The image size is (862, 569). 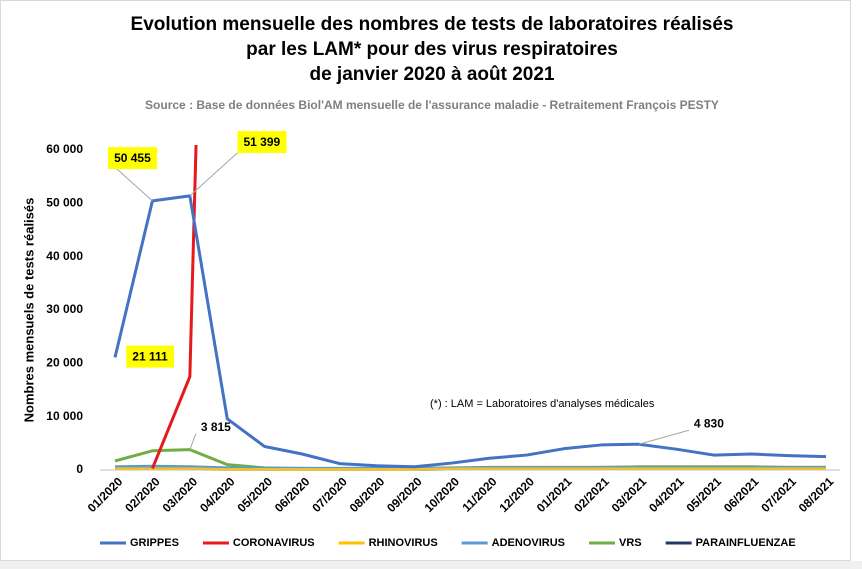 I want to click on data-label: 3 815, so click(x=216, y=427).